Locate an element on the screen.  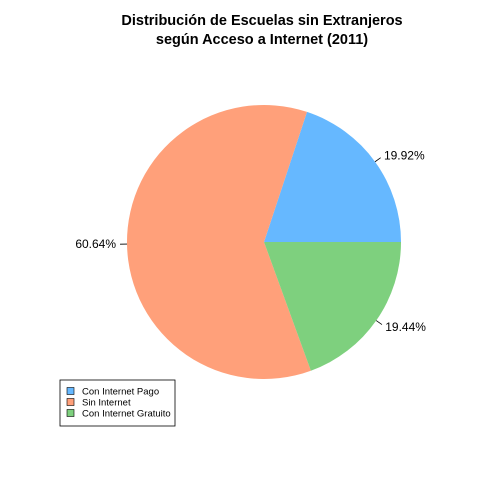
slice-label-tick-con-internet-gratuito is located at coordinates (379, 322).